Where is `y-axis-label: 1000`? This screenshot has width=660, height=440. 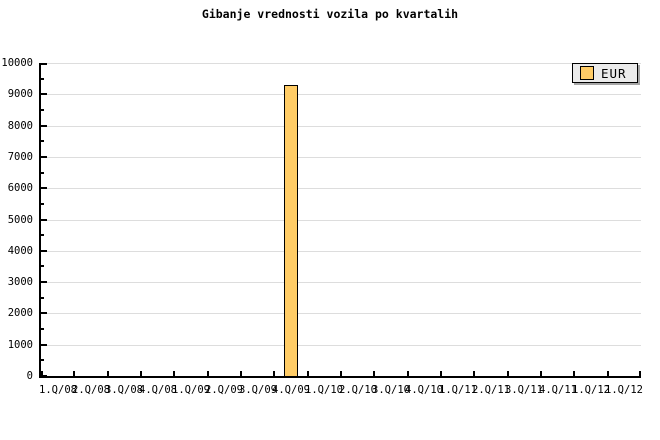
y-axis-label: 1000 is located at coordinates (20, 345).